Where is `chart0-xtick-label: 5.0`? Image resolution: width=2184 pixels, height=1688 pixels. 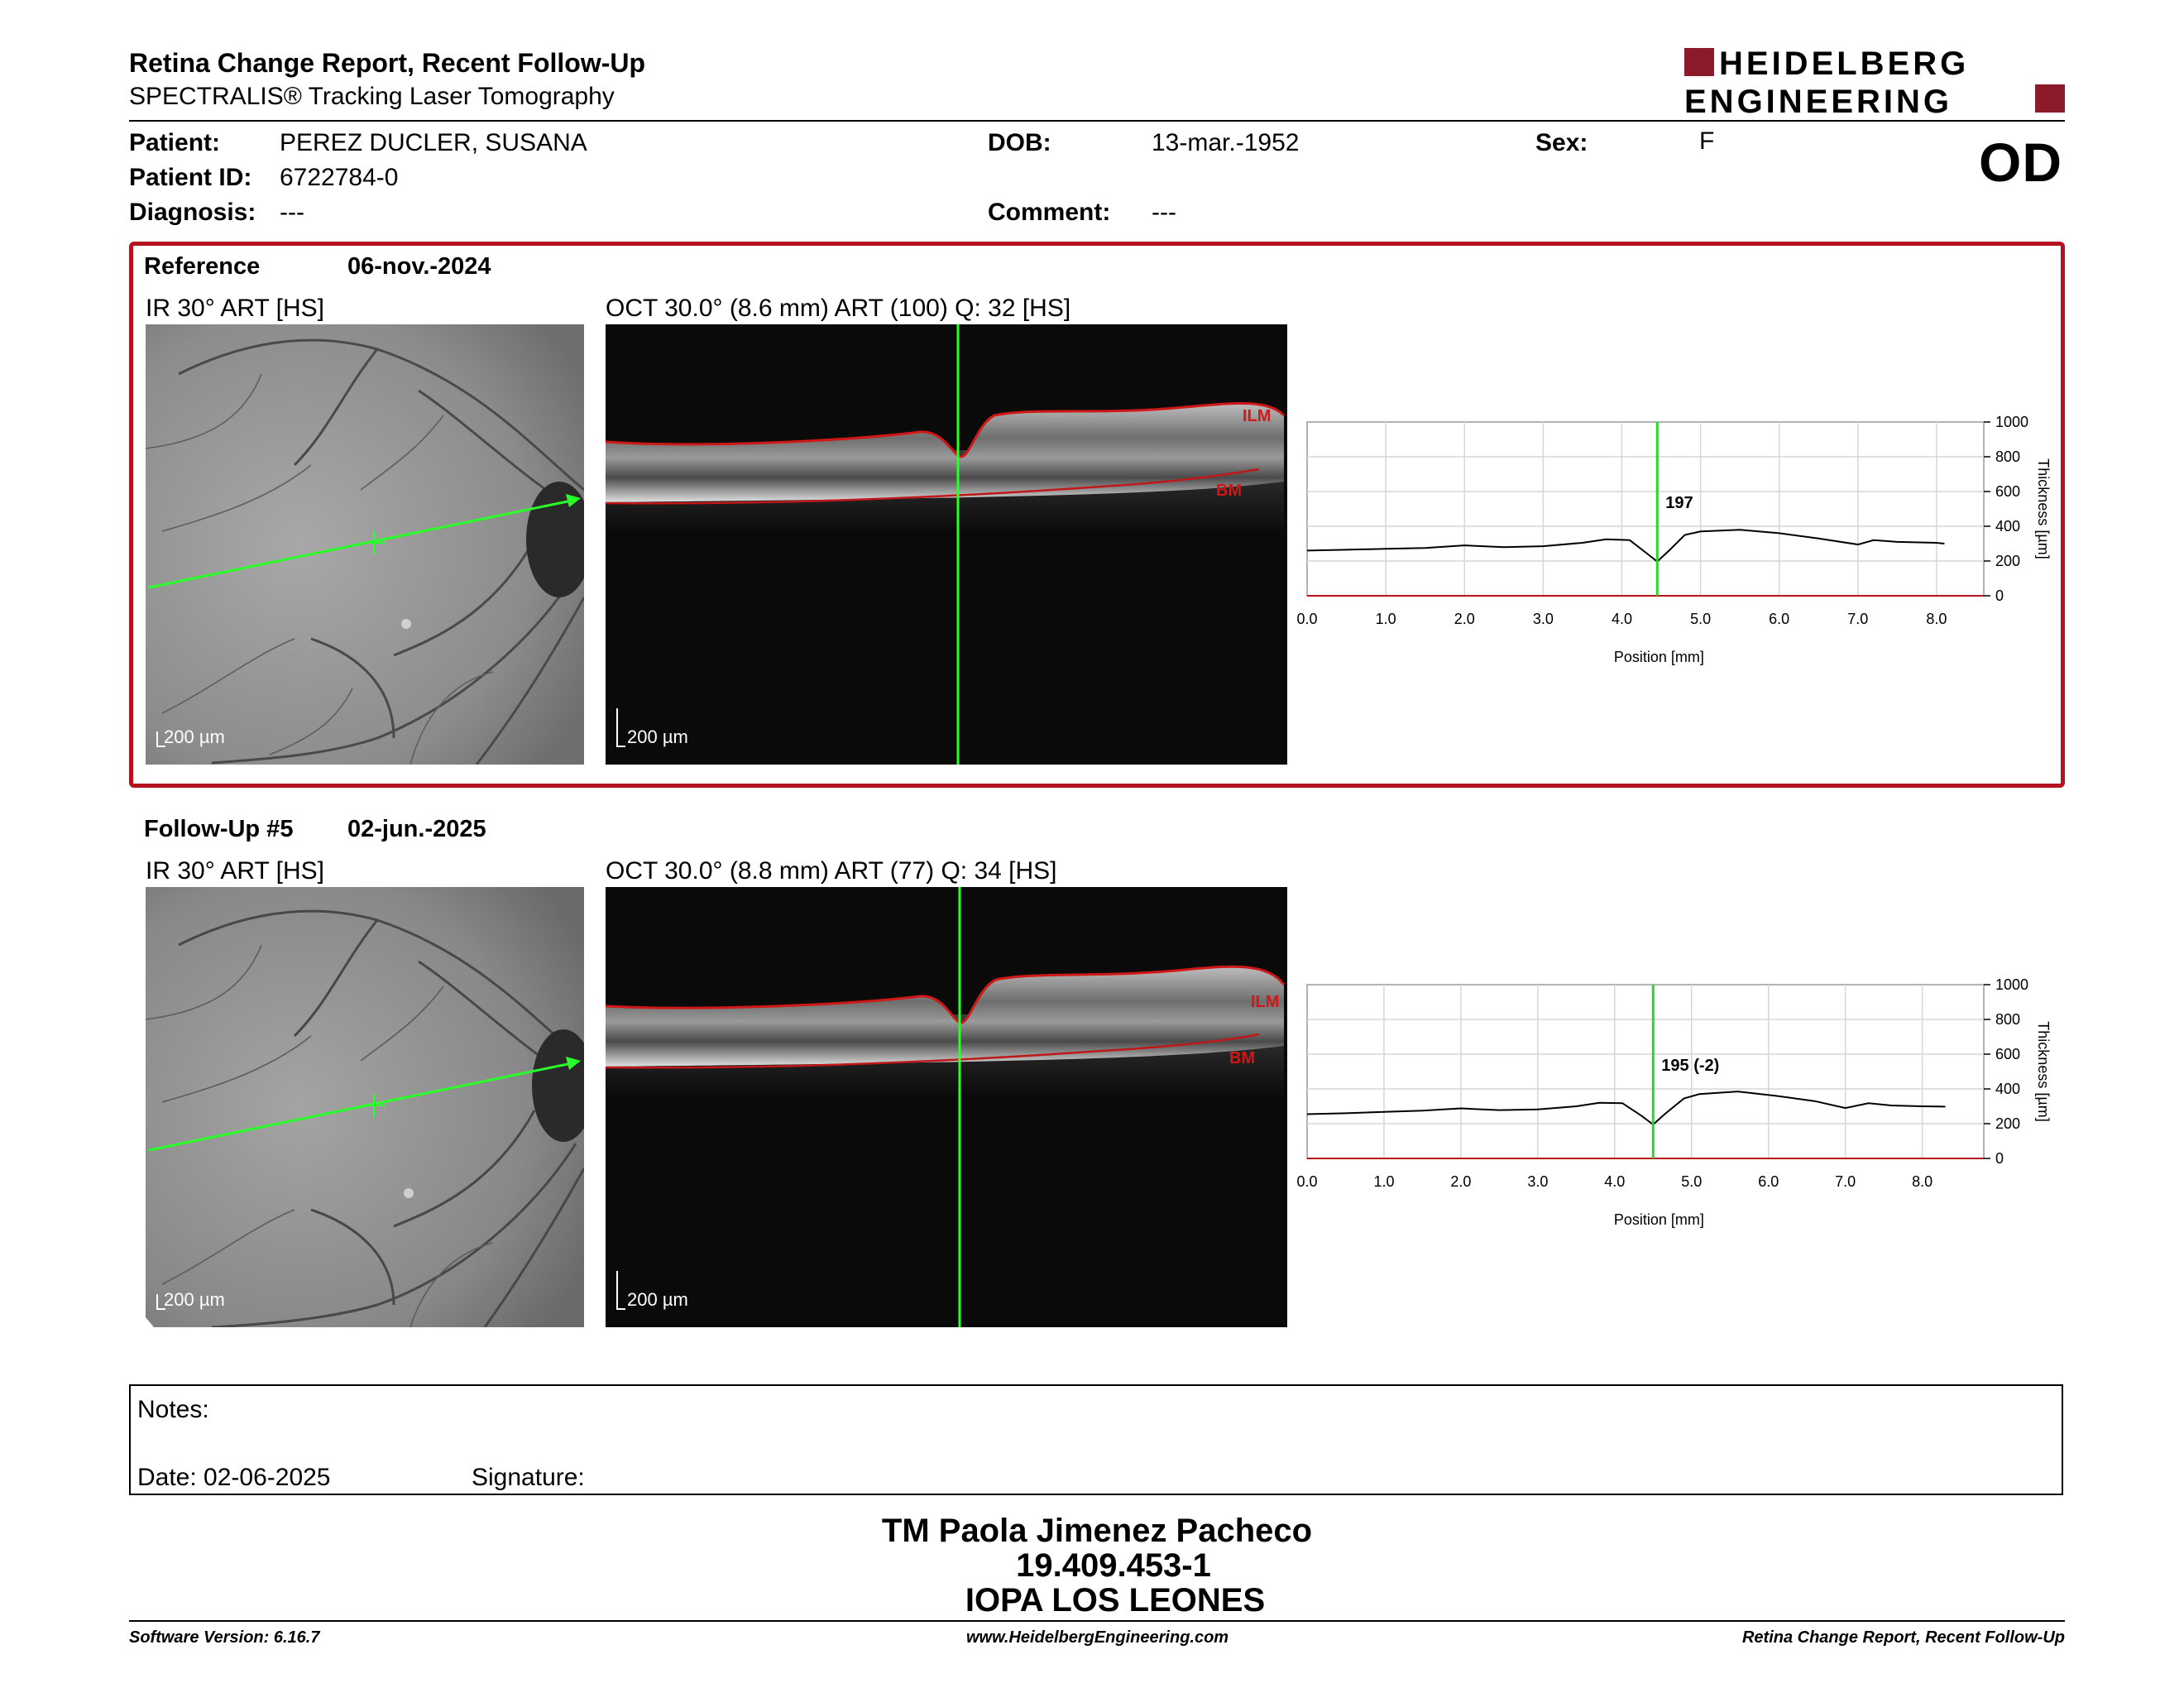
chart0-xtick-label: 5.0 is located at coordinates (1700, 619).